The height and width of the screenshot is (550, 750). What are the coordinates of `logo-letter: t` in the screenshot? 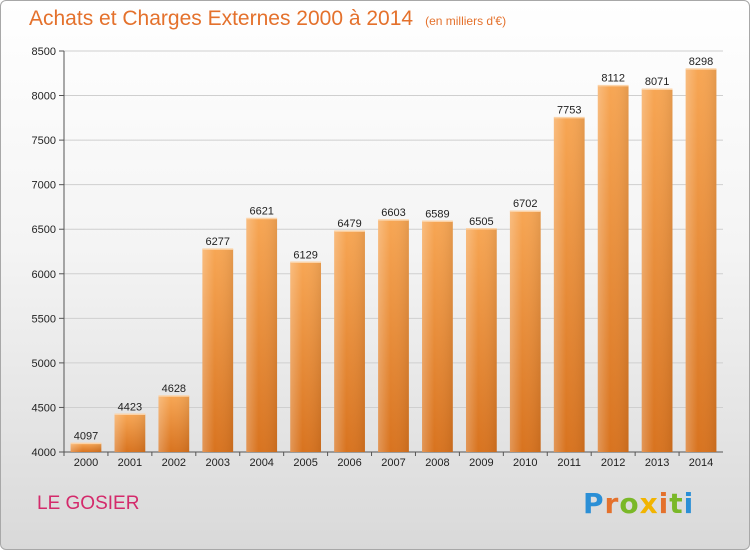 It's located at (676, 503).